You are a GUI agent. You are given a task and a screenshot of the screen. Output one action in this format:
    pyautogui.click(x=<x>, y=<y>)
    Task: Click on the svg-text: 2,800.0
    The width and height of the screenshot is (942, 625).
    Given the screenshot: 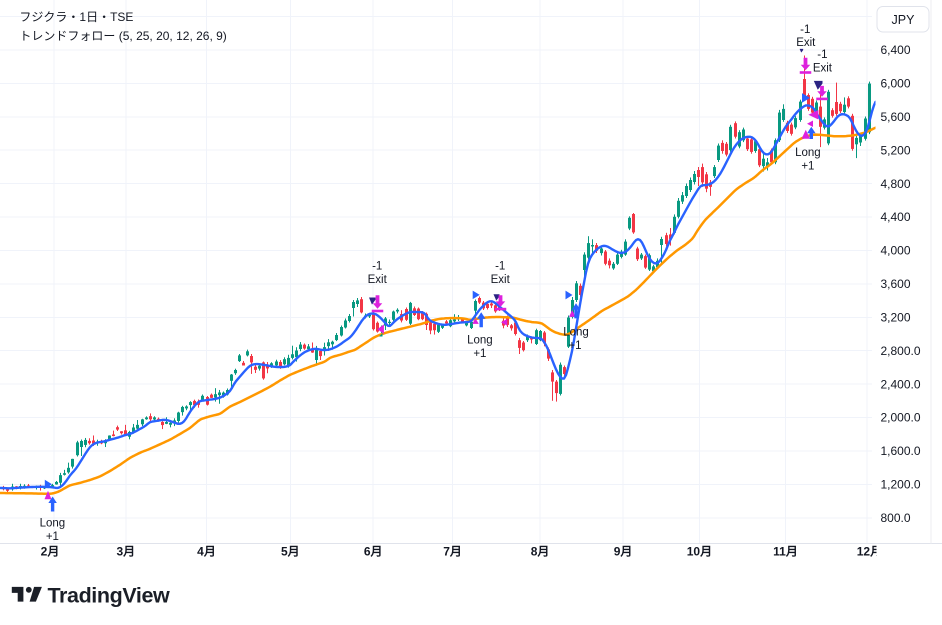 What is the action you would take?
    pyautogui.click(x=901, y=351)
    